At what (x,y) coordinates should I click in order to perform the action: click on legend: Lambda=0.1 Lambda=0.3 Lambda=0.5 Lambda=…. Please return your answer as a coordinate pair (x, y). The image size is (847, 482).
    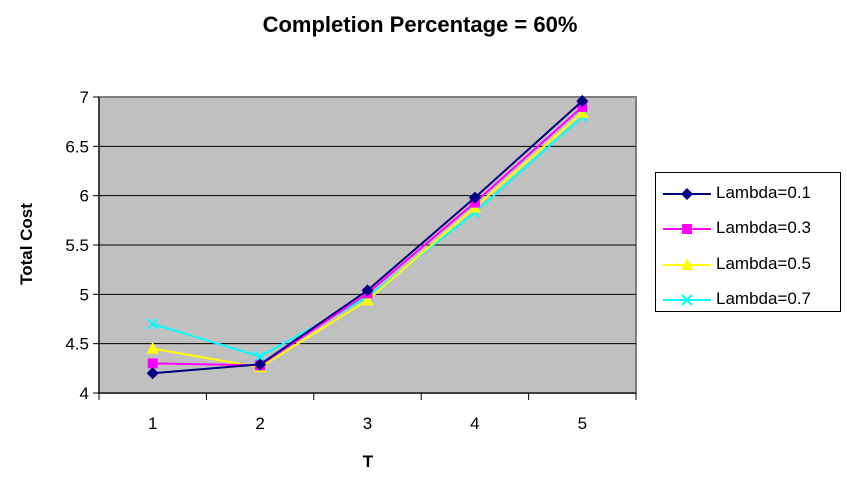
    Looking at the image, I should click on (748, 242).